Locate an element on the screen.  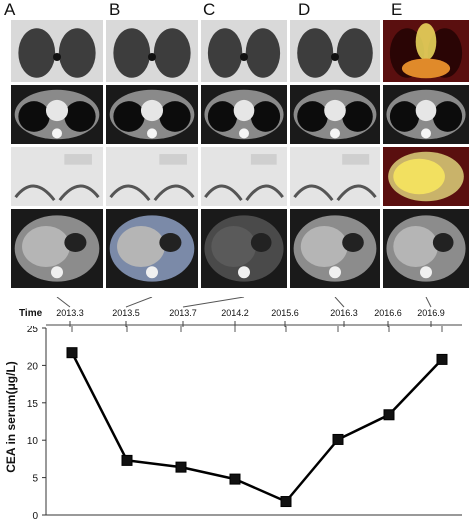
timeline-date-label: 2016.6 is located at coordinates (388, 313).